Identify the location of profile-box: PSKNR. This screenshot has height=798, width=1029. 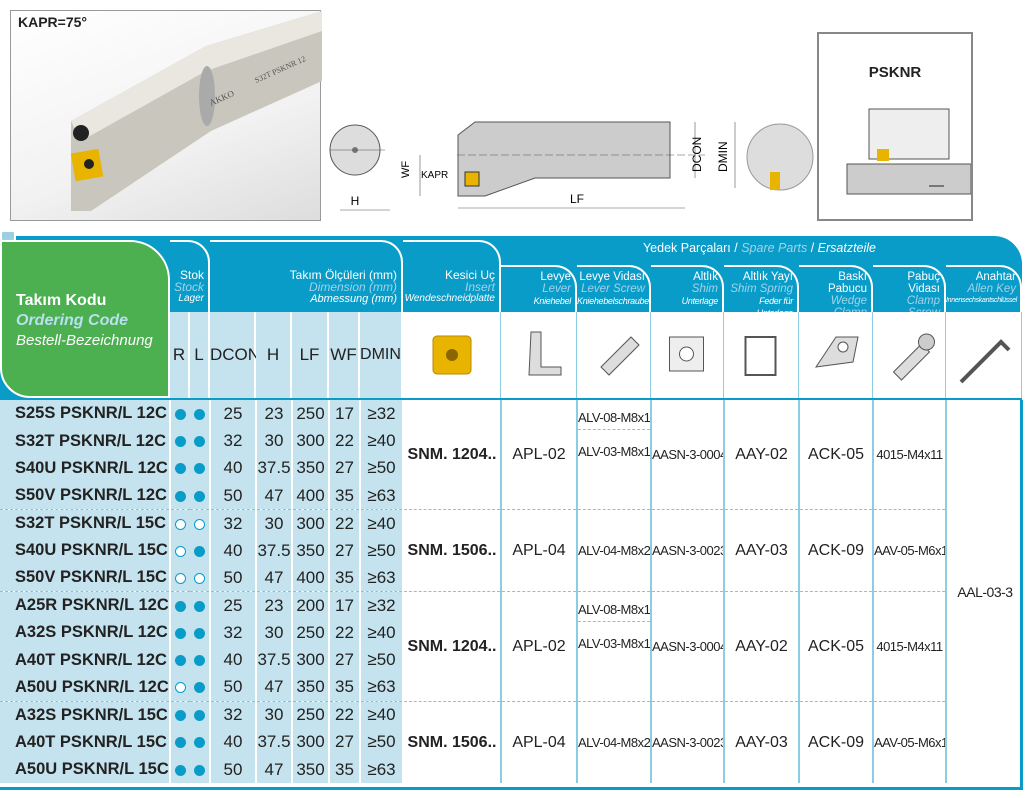
(895, 126).